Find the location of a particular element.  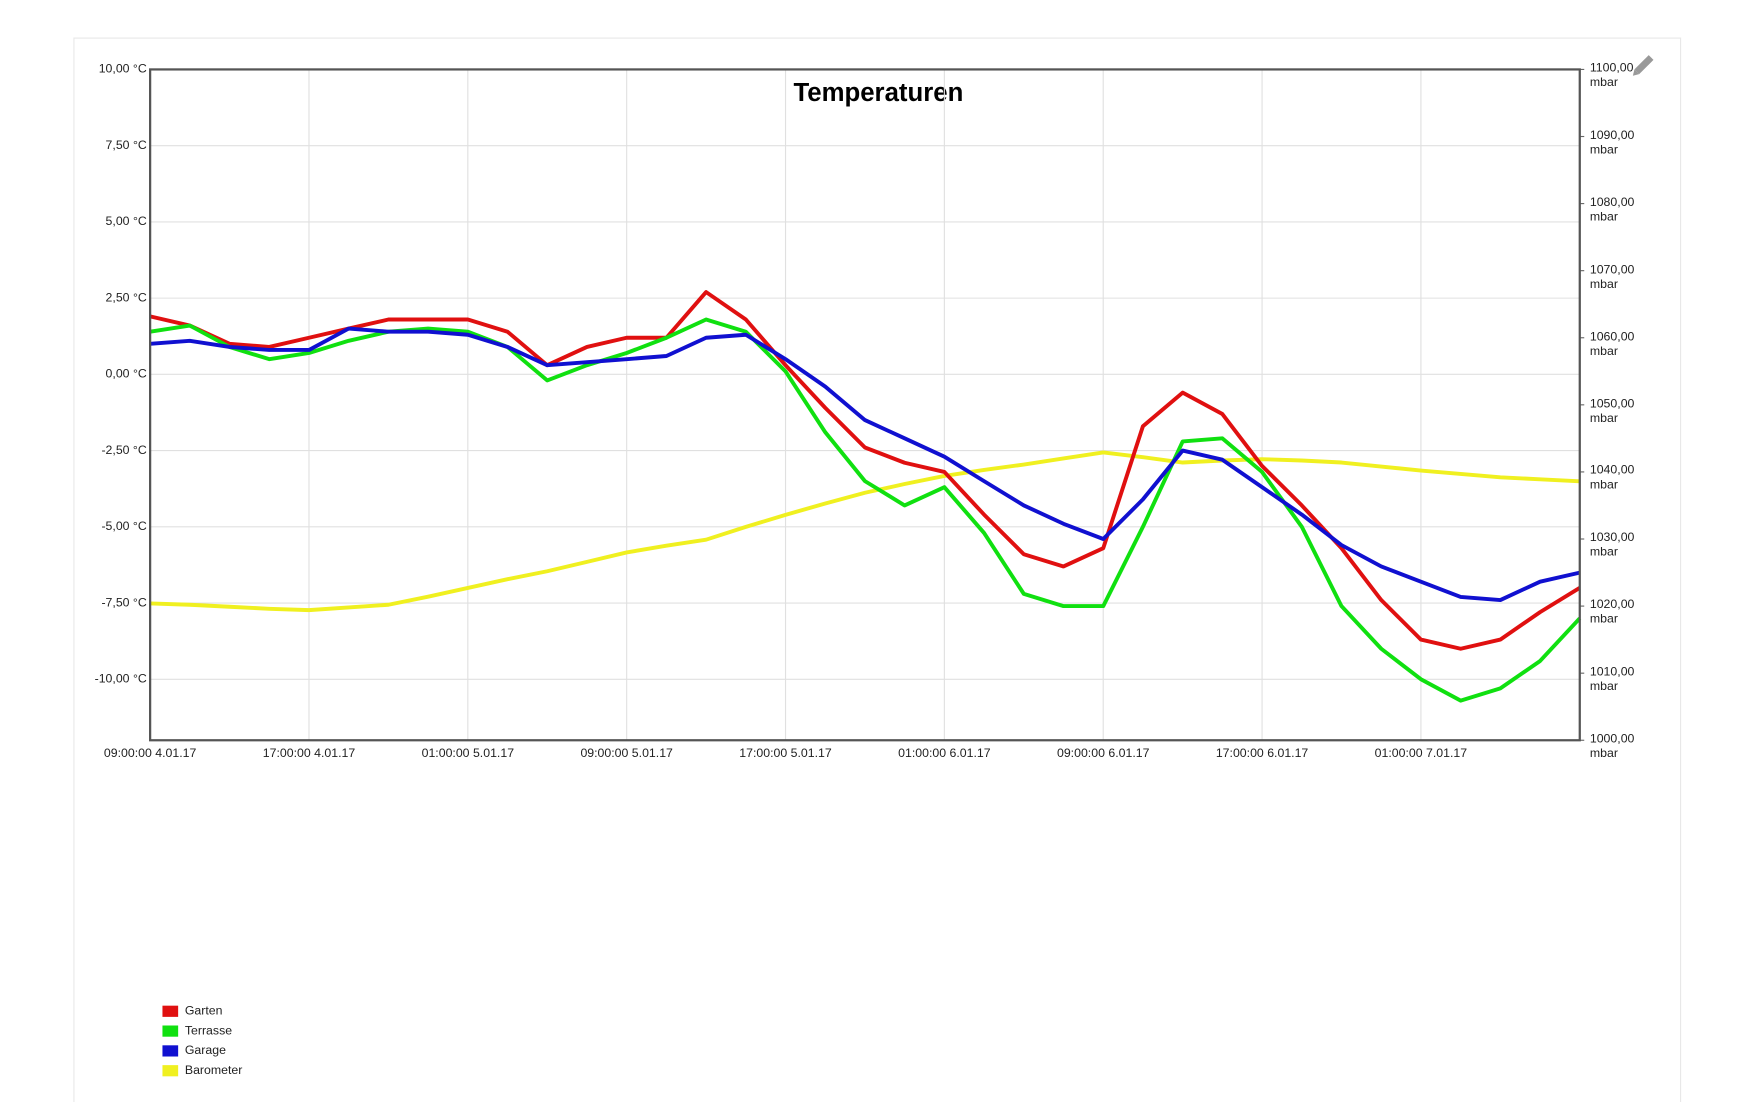

edit-icon is located at coordinates (1642, 66).